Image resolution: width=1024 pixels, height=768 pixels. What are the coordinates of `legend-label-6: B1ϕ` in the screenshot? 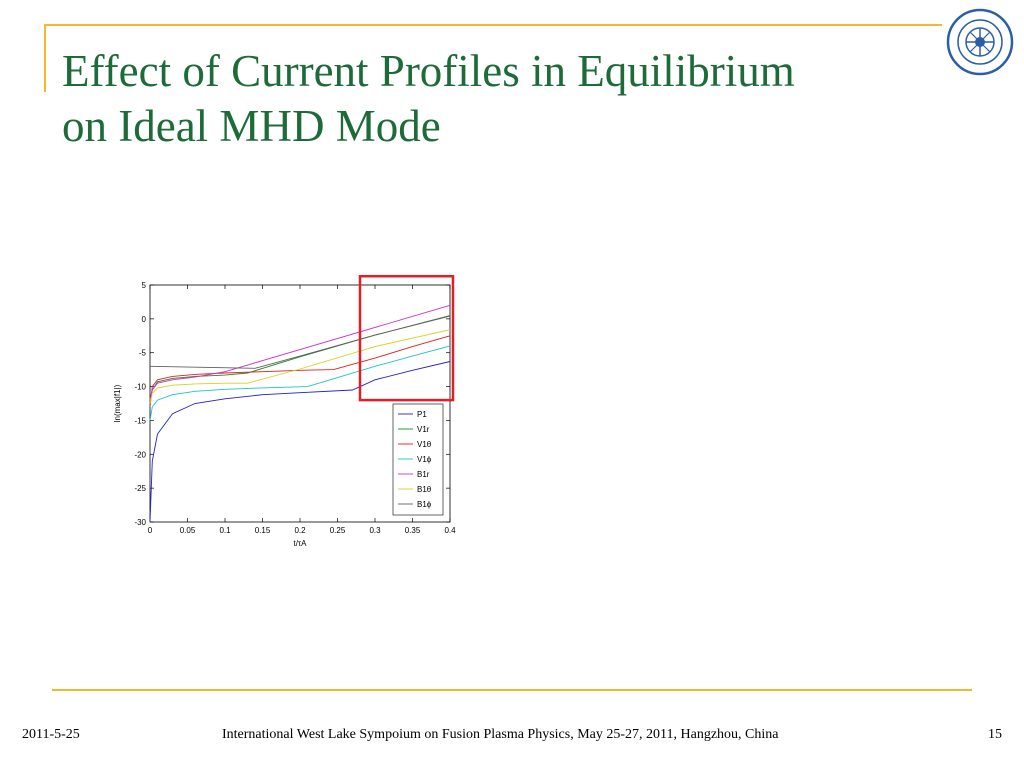 It's located at (424, 504).